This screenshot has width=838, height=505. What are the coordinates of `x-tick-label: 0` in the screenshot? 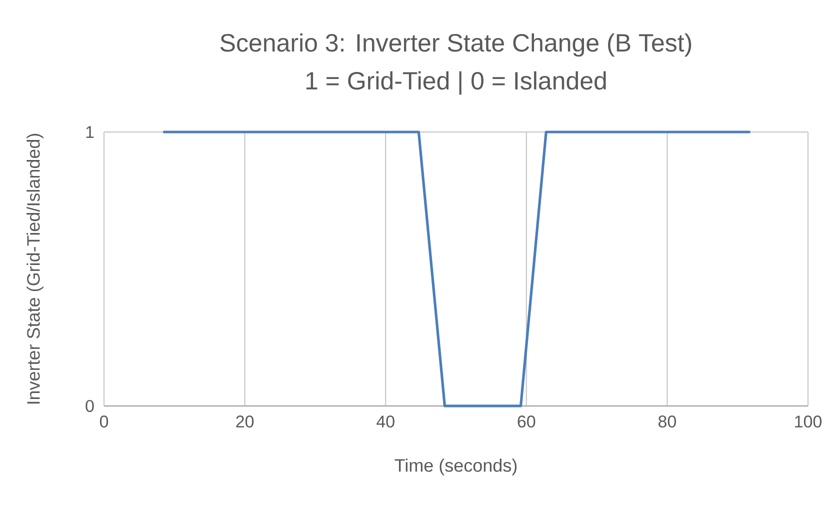 It's located at (104, 422).